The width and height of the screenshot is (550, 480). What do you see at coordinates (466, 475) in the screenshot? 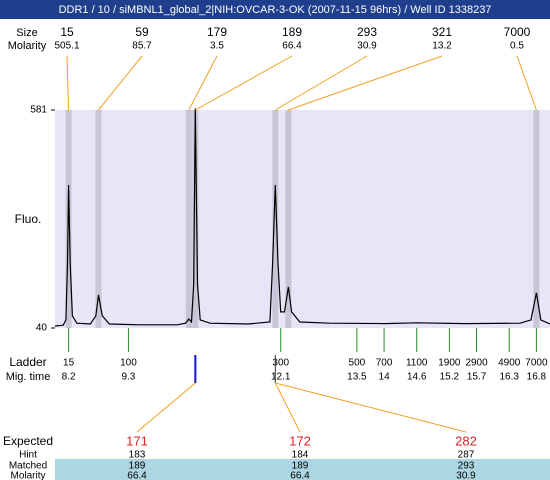
I see `matched-molarity: 30.9` at bounding box center [466, 475].